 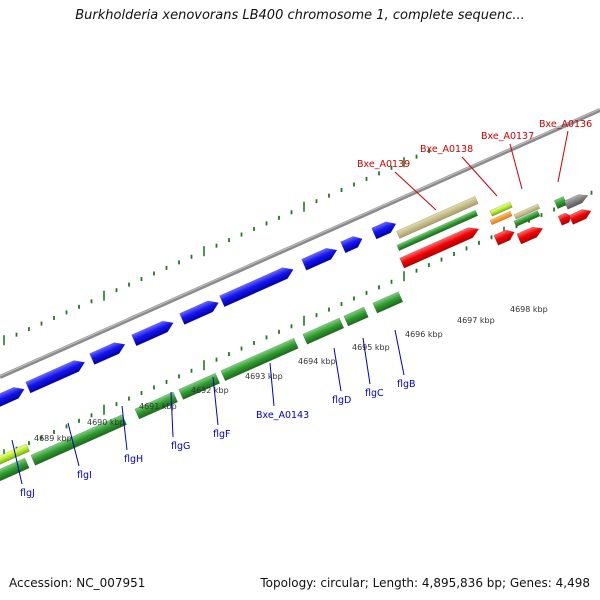 What do you see at coordinates (53, 438) in the screenshot?
I see `scale-label: 4689 kbp` at bounding box center [53, 438].